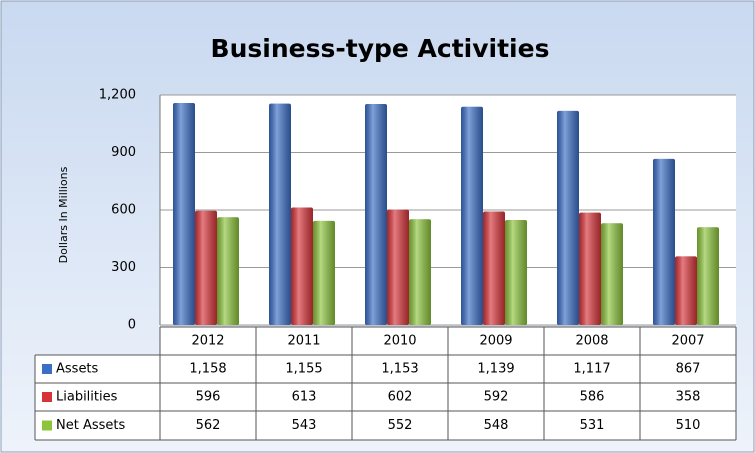 The width and height of the screenshot is (755, 453). Describe the element at coordinates (207, 369) in the screenshot. I see `table-cell: 1,158` at that location.